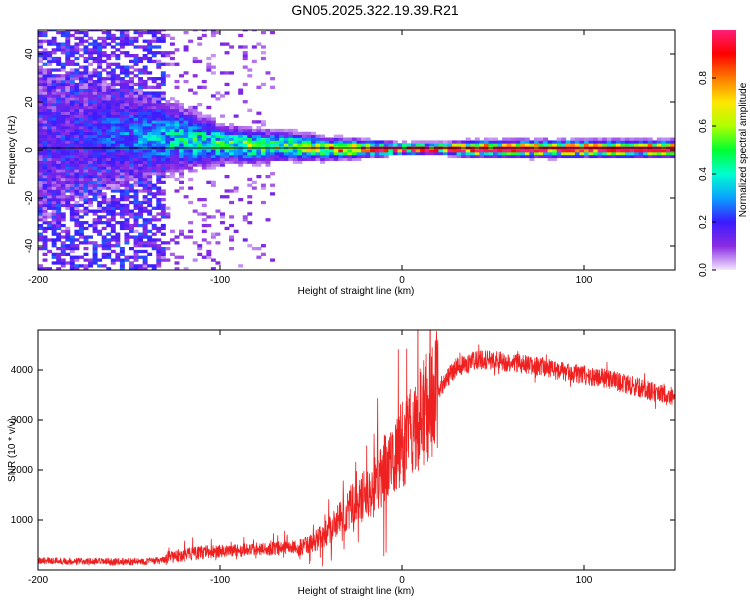 The width and height of the screenshot is (750, 600). What do you see at coordinates (724, 150) in the screenshot?
I see `colorbar-gradient` at bounding box center [724, 150].